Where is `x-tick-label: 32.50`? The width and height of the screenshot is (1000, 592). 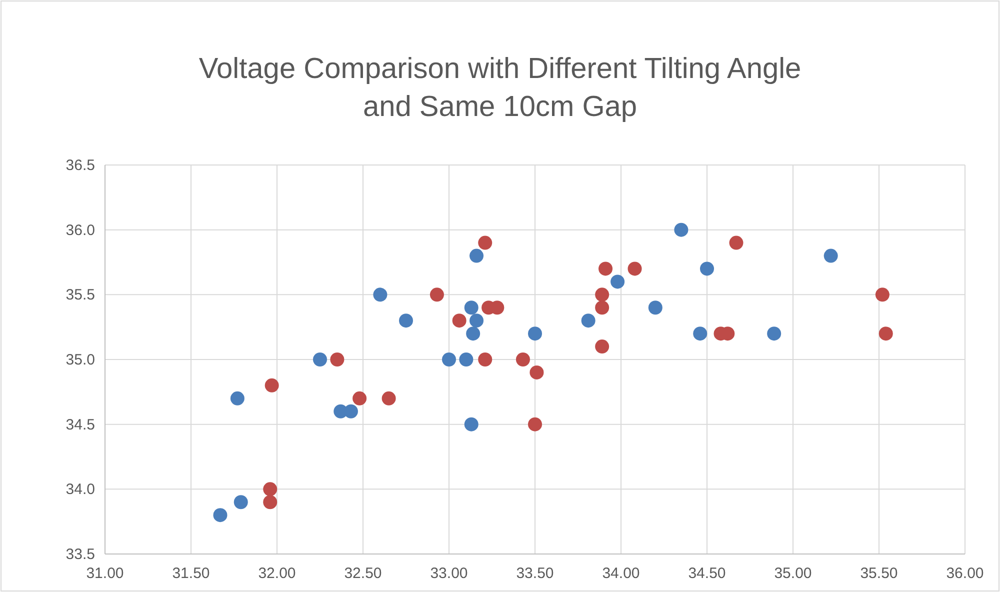
x-tick-label: 32.50 is located at coordinates (363, 573).